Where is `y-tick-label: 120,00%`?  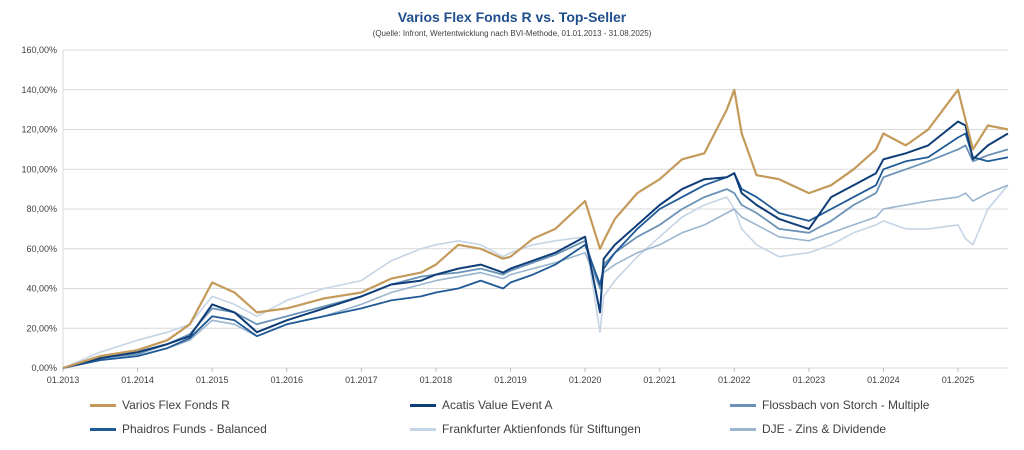
y-tick-label: 120,00% is located at coordinates (39, 130).